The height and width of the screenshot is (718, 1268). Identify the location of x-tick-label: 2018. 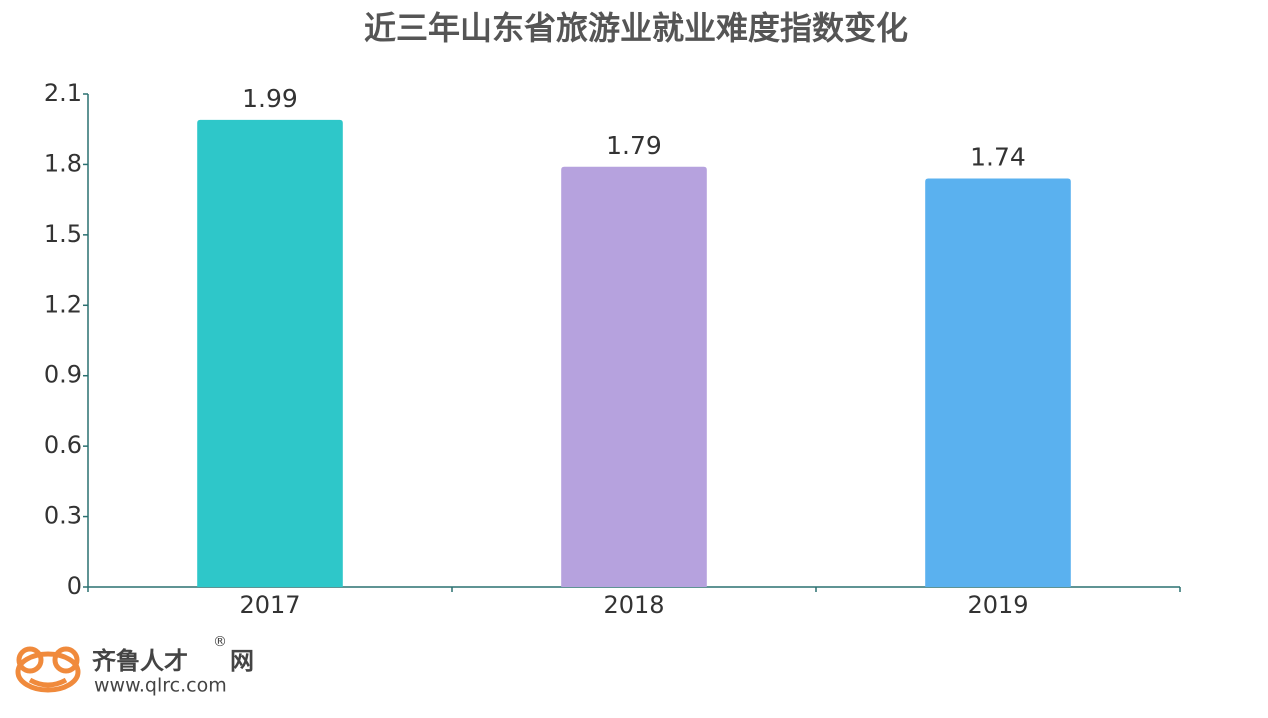
(633, 605).